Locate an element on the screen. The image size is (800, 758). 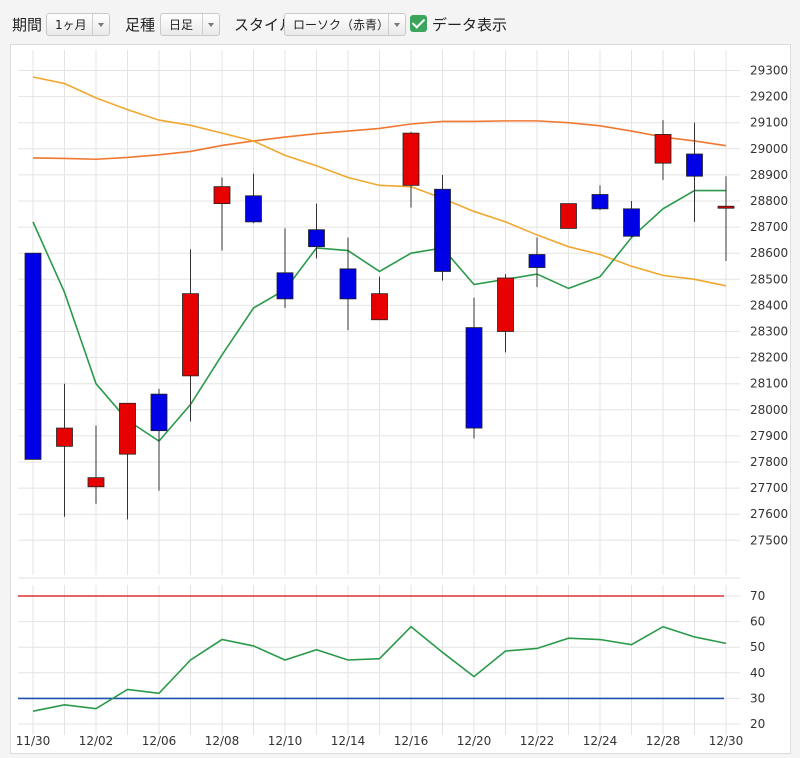
y-tick-label: 27500 is located at coordinates (769, 540).